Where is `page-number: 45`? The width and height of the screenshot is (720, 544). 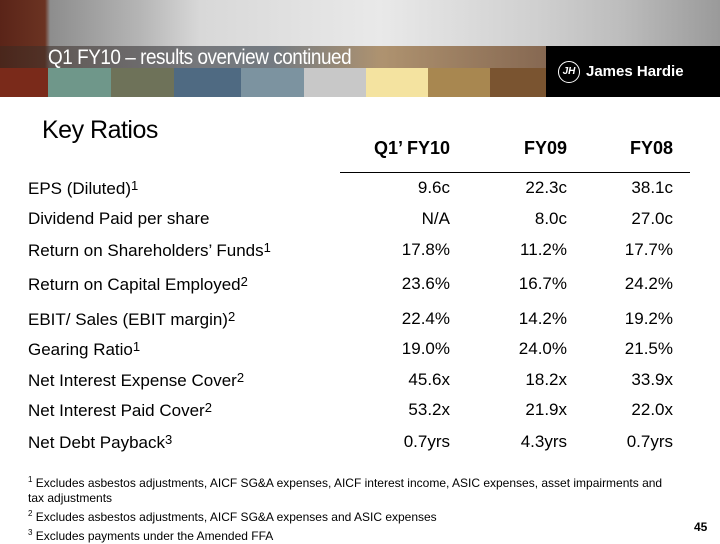
page-number: 45 is located at coordinates (701, 527).